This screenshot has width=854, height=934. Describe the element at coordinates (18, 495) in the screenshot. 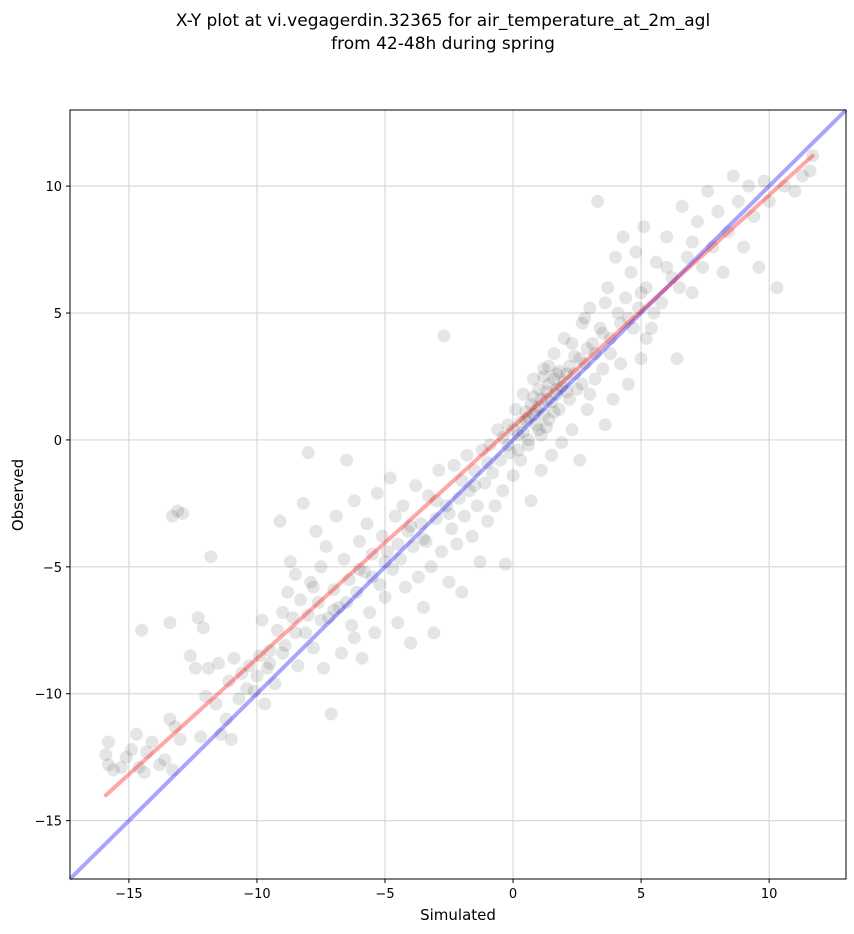

I see `y-axis-label: Observed` at that location.